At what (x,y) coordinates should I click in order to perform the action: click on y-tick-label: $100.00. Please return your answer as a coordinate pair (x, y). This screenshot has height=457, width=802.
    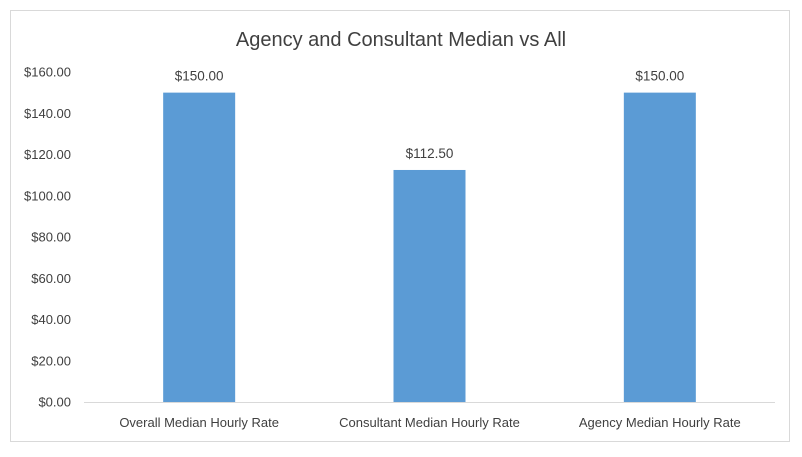
    Looking at the image, I should click on (47, 195).